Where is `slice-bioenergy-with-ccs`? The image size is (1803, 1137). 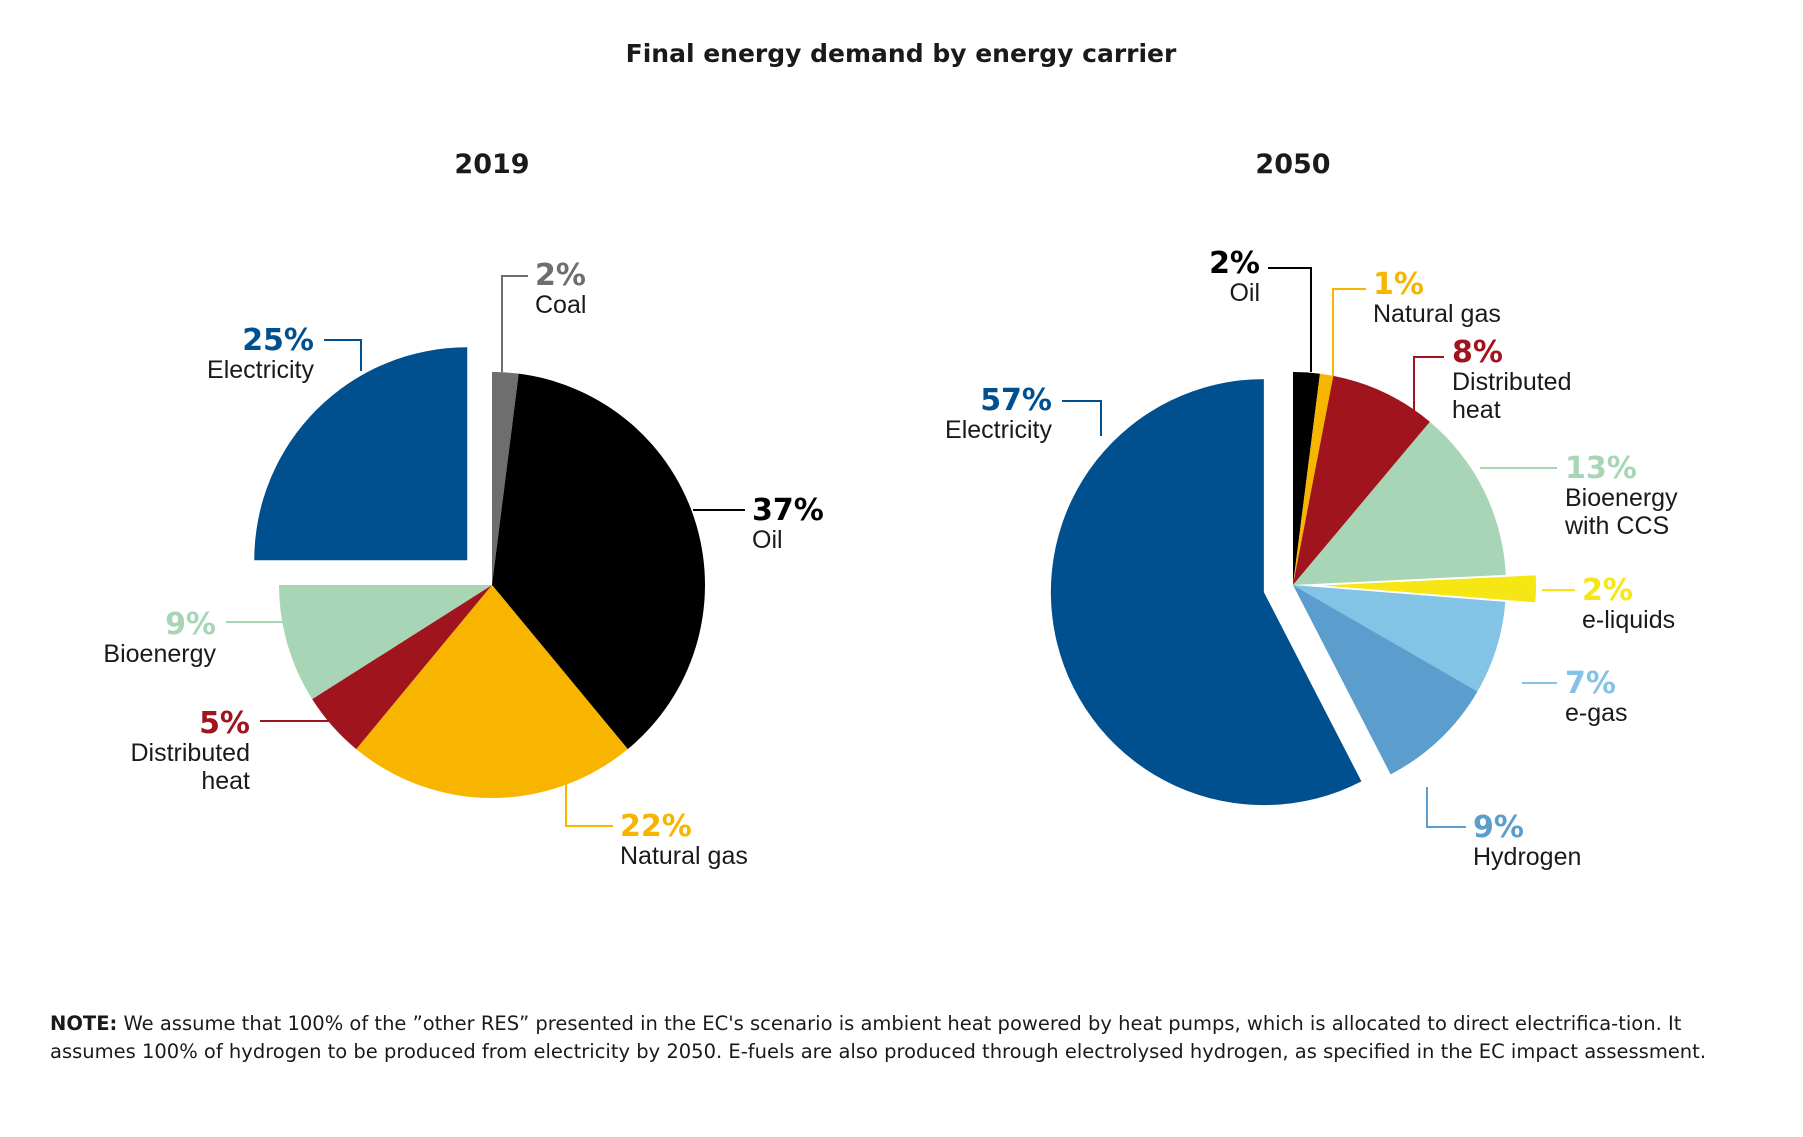
slice-bioenergy-with-ccs is located at coordinates (1399, 503).